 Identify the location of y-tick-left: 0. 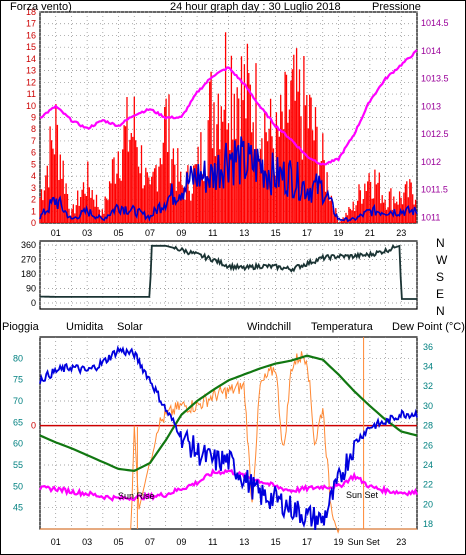
(33, 223).